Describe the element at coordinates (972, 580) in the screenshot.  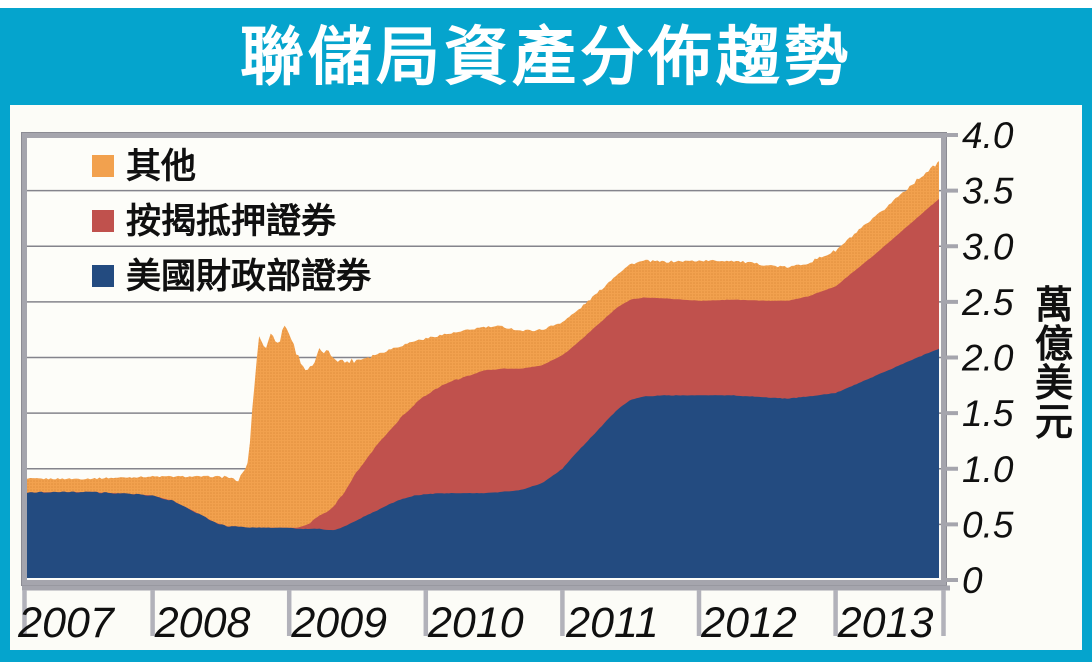
I see `y-tick-label: 0` at that location.